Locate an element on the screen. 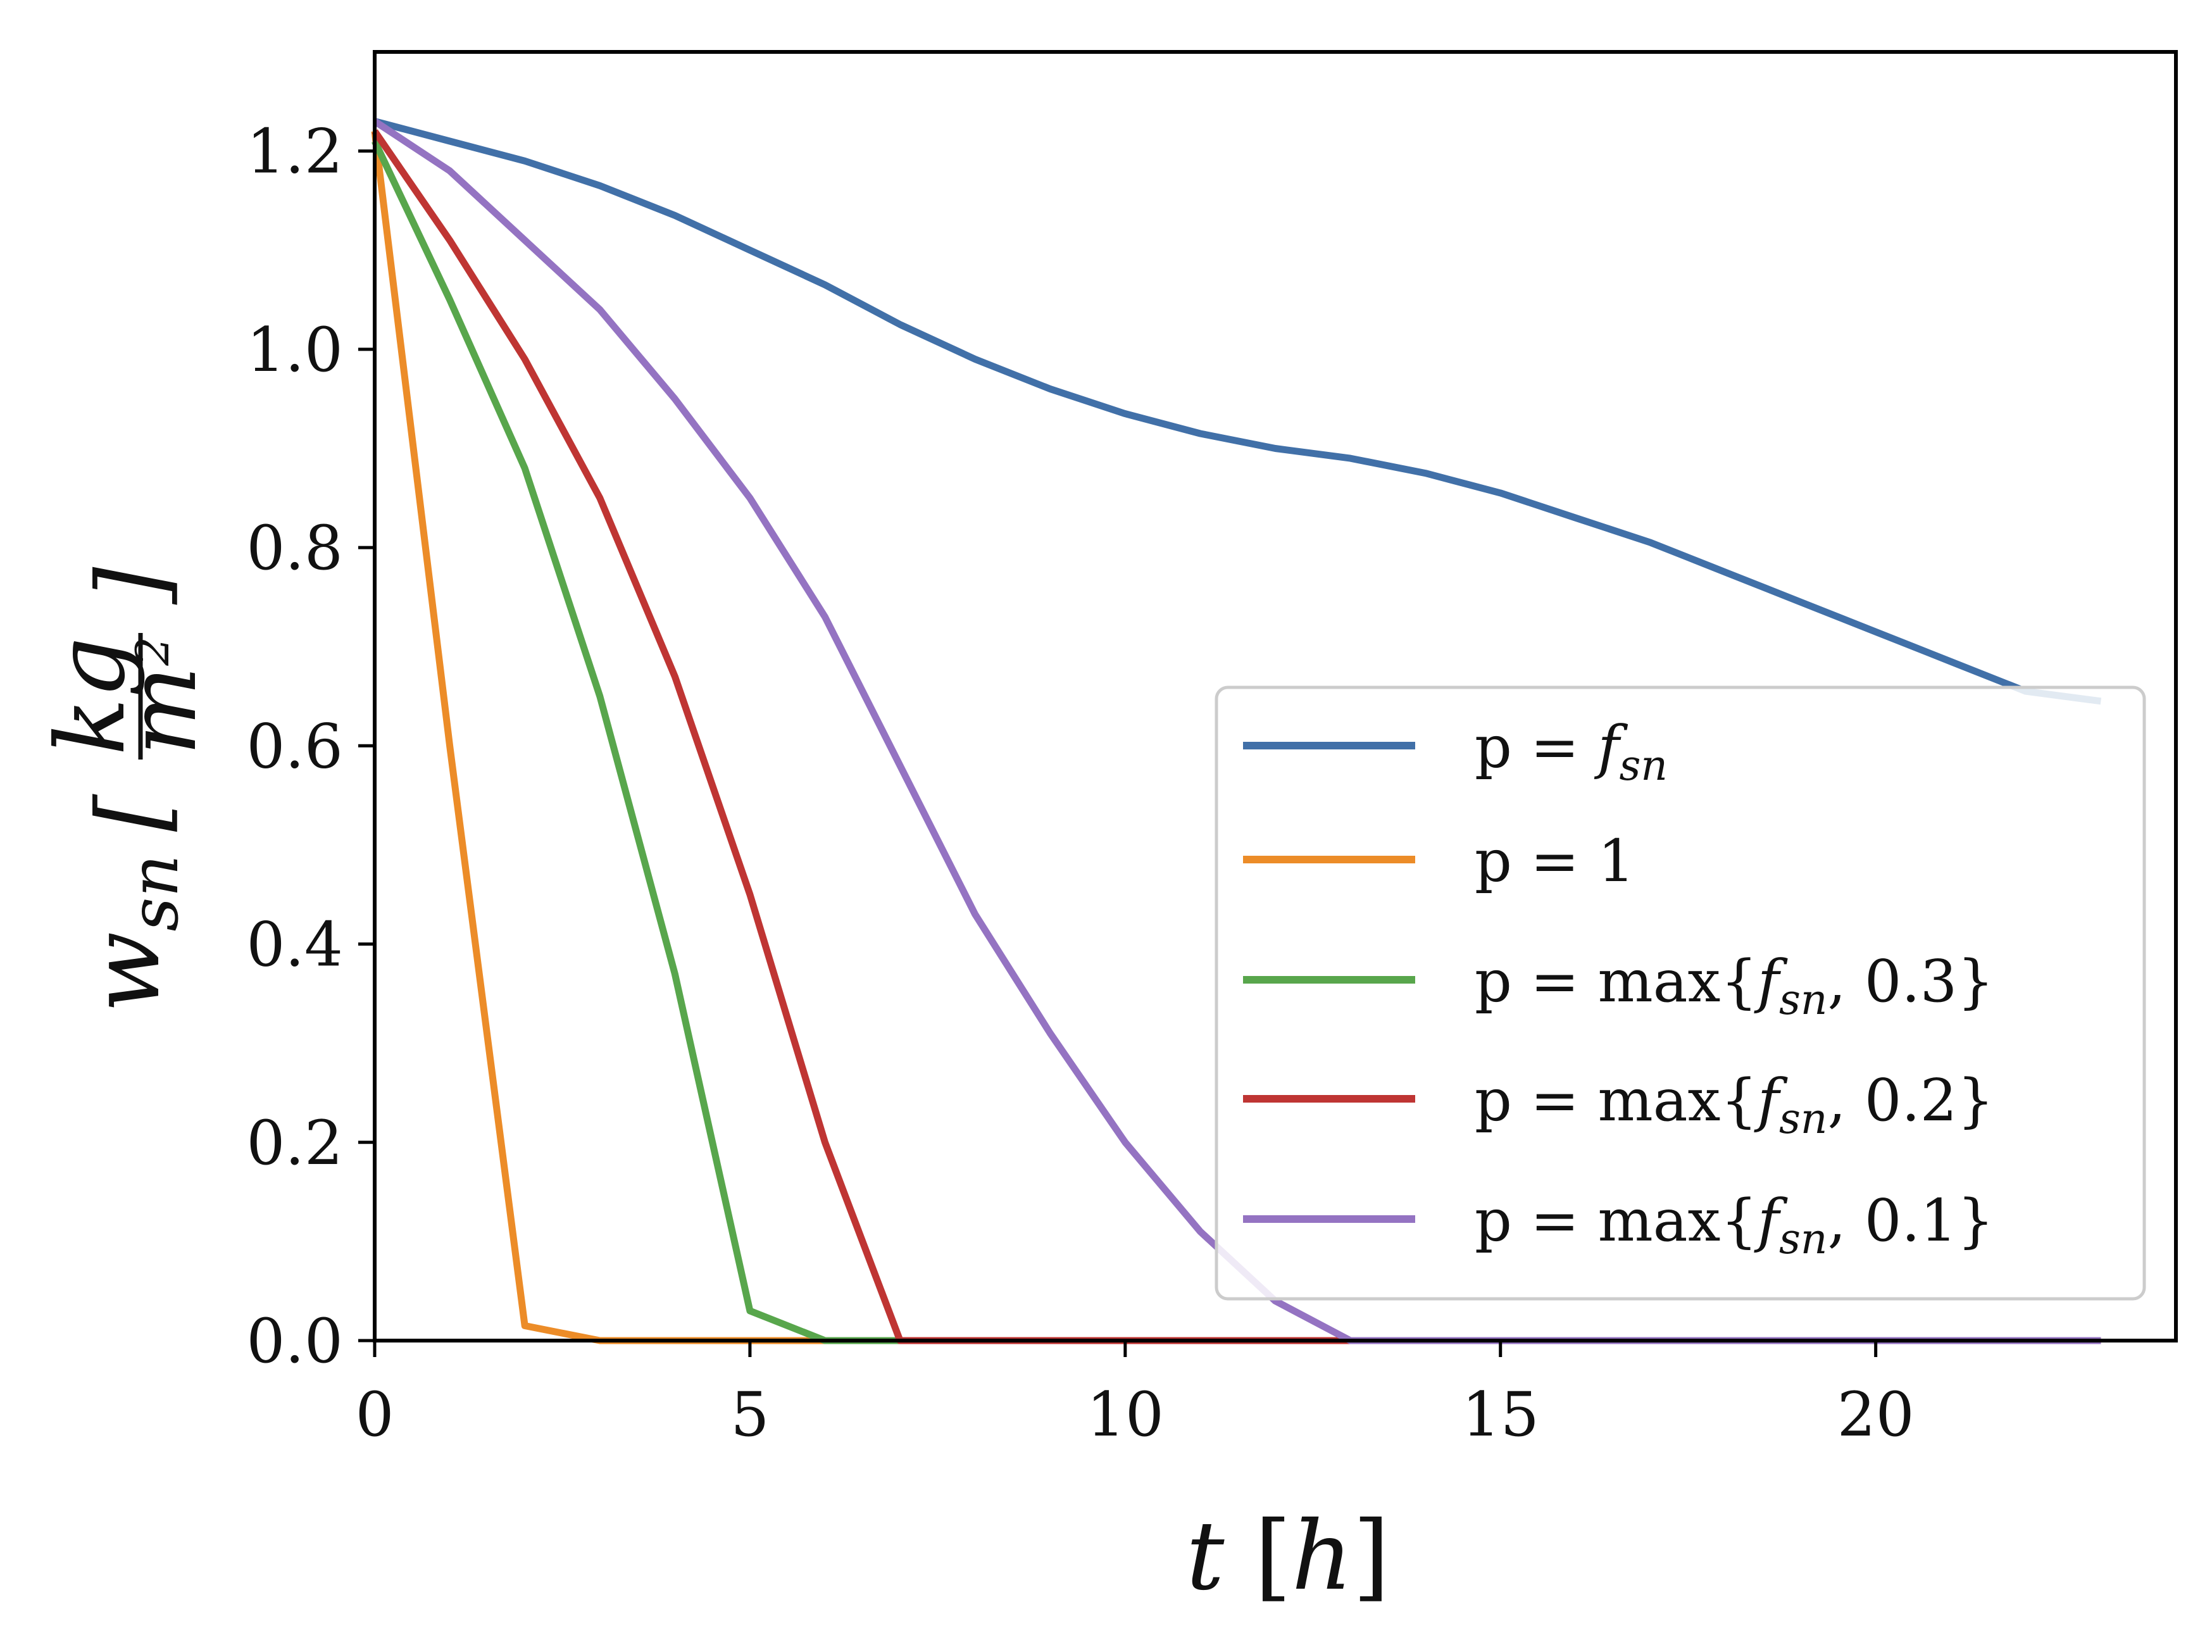 This screenshot has width=2212, height=1652. x-tick-label: 5 is located at coordinates (750, 1414).